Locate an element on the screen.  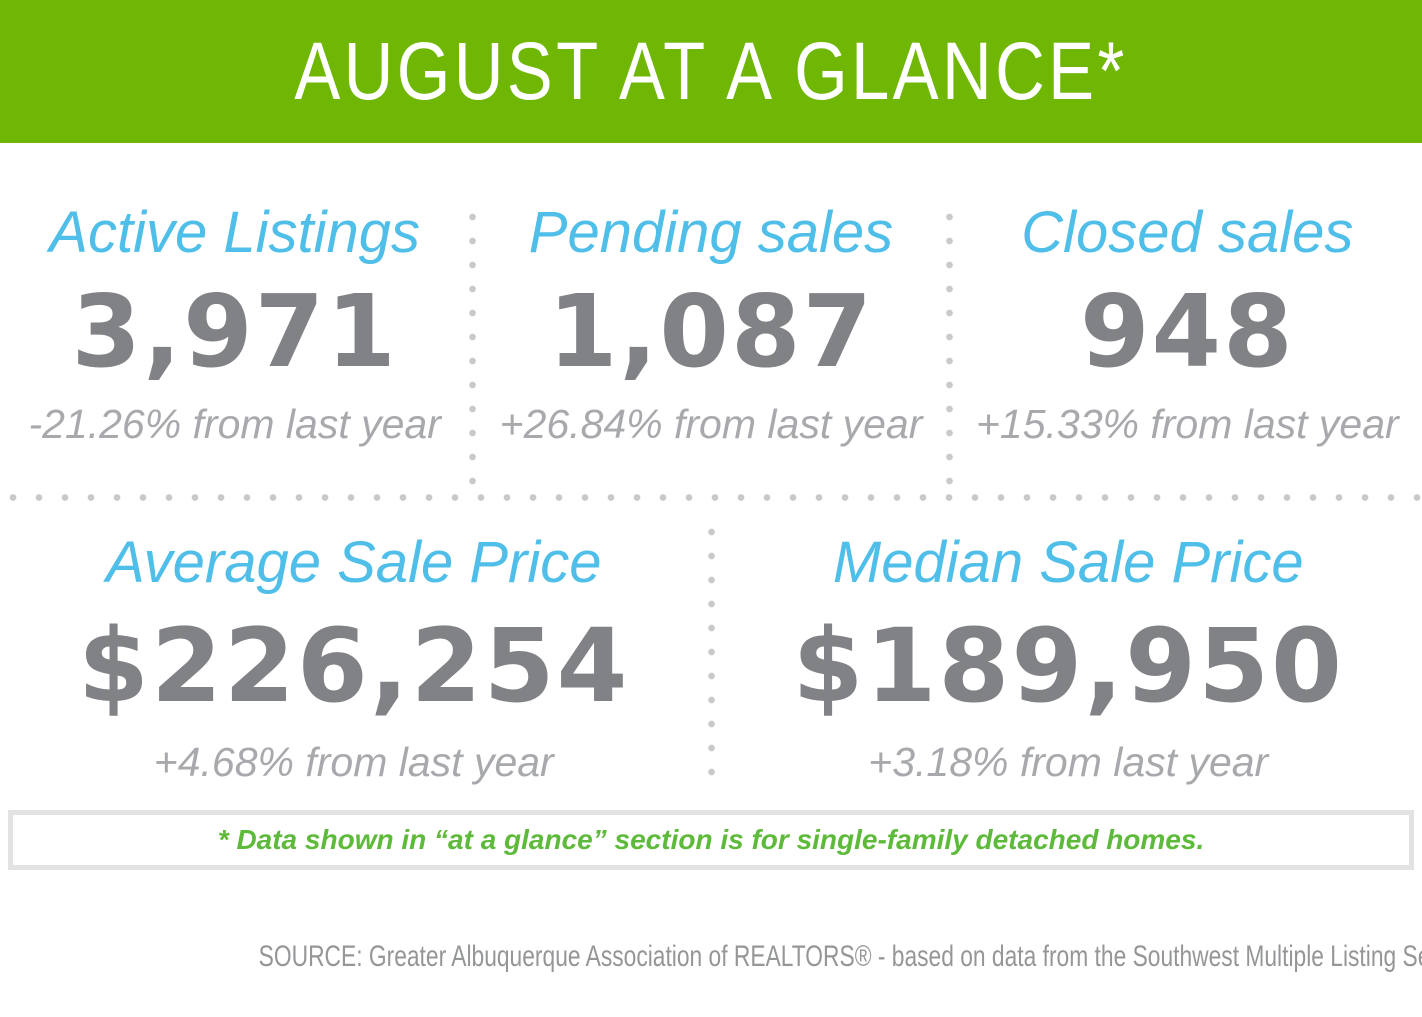
stat-change-closed-sales: +15.33% from last year is located at coordinates (1187, 424).